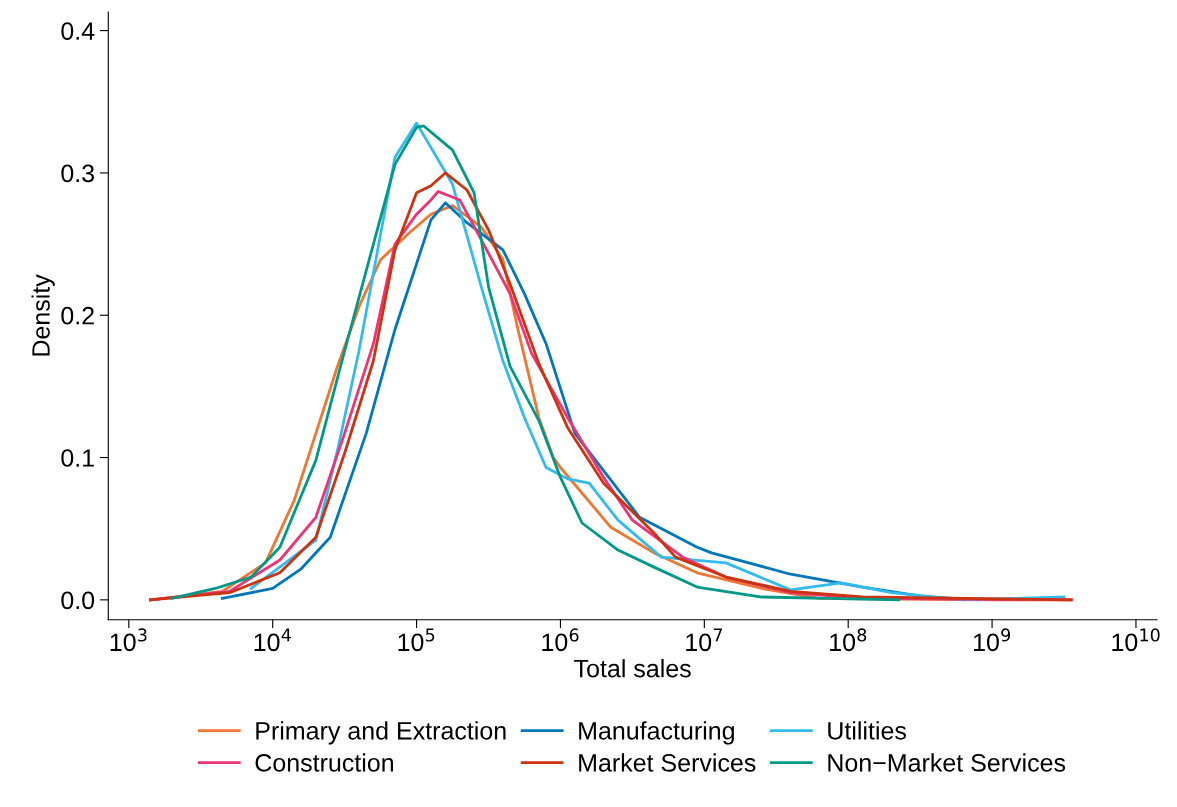 This screenshot has height=807, width=1177. I want to click on x-tick-label: 10$^{10}$, so click(1136, 640).